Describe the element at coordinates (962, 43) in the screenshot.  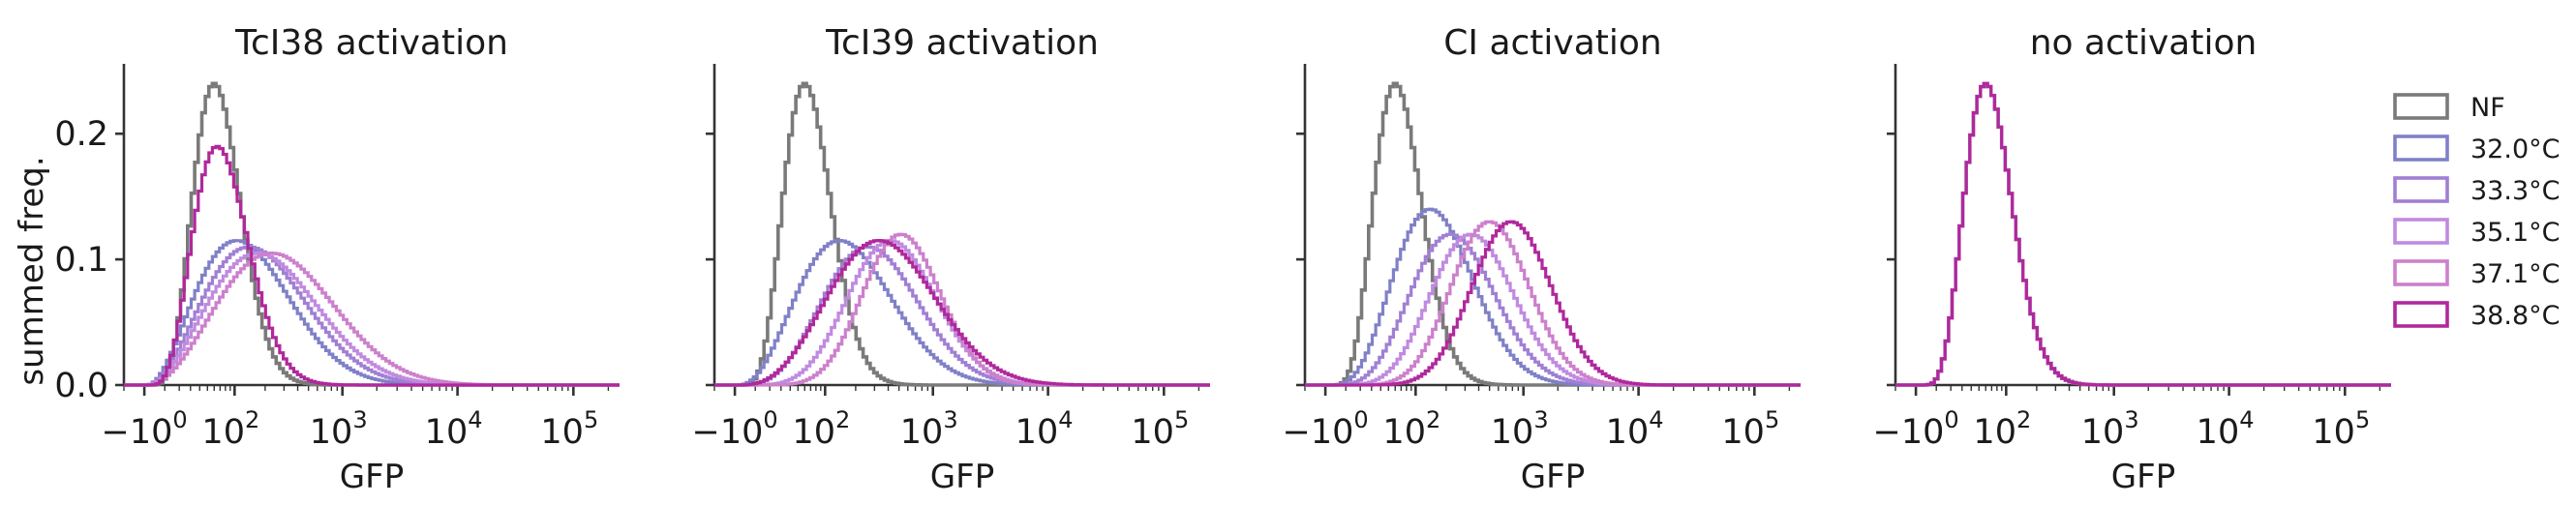
I see `panel-title: TcI39 activation` at that location.